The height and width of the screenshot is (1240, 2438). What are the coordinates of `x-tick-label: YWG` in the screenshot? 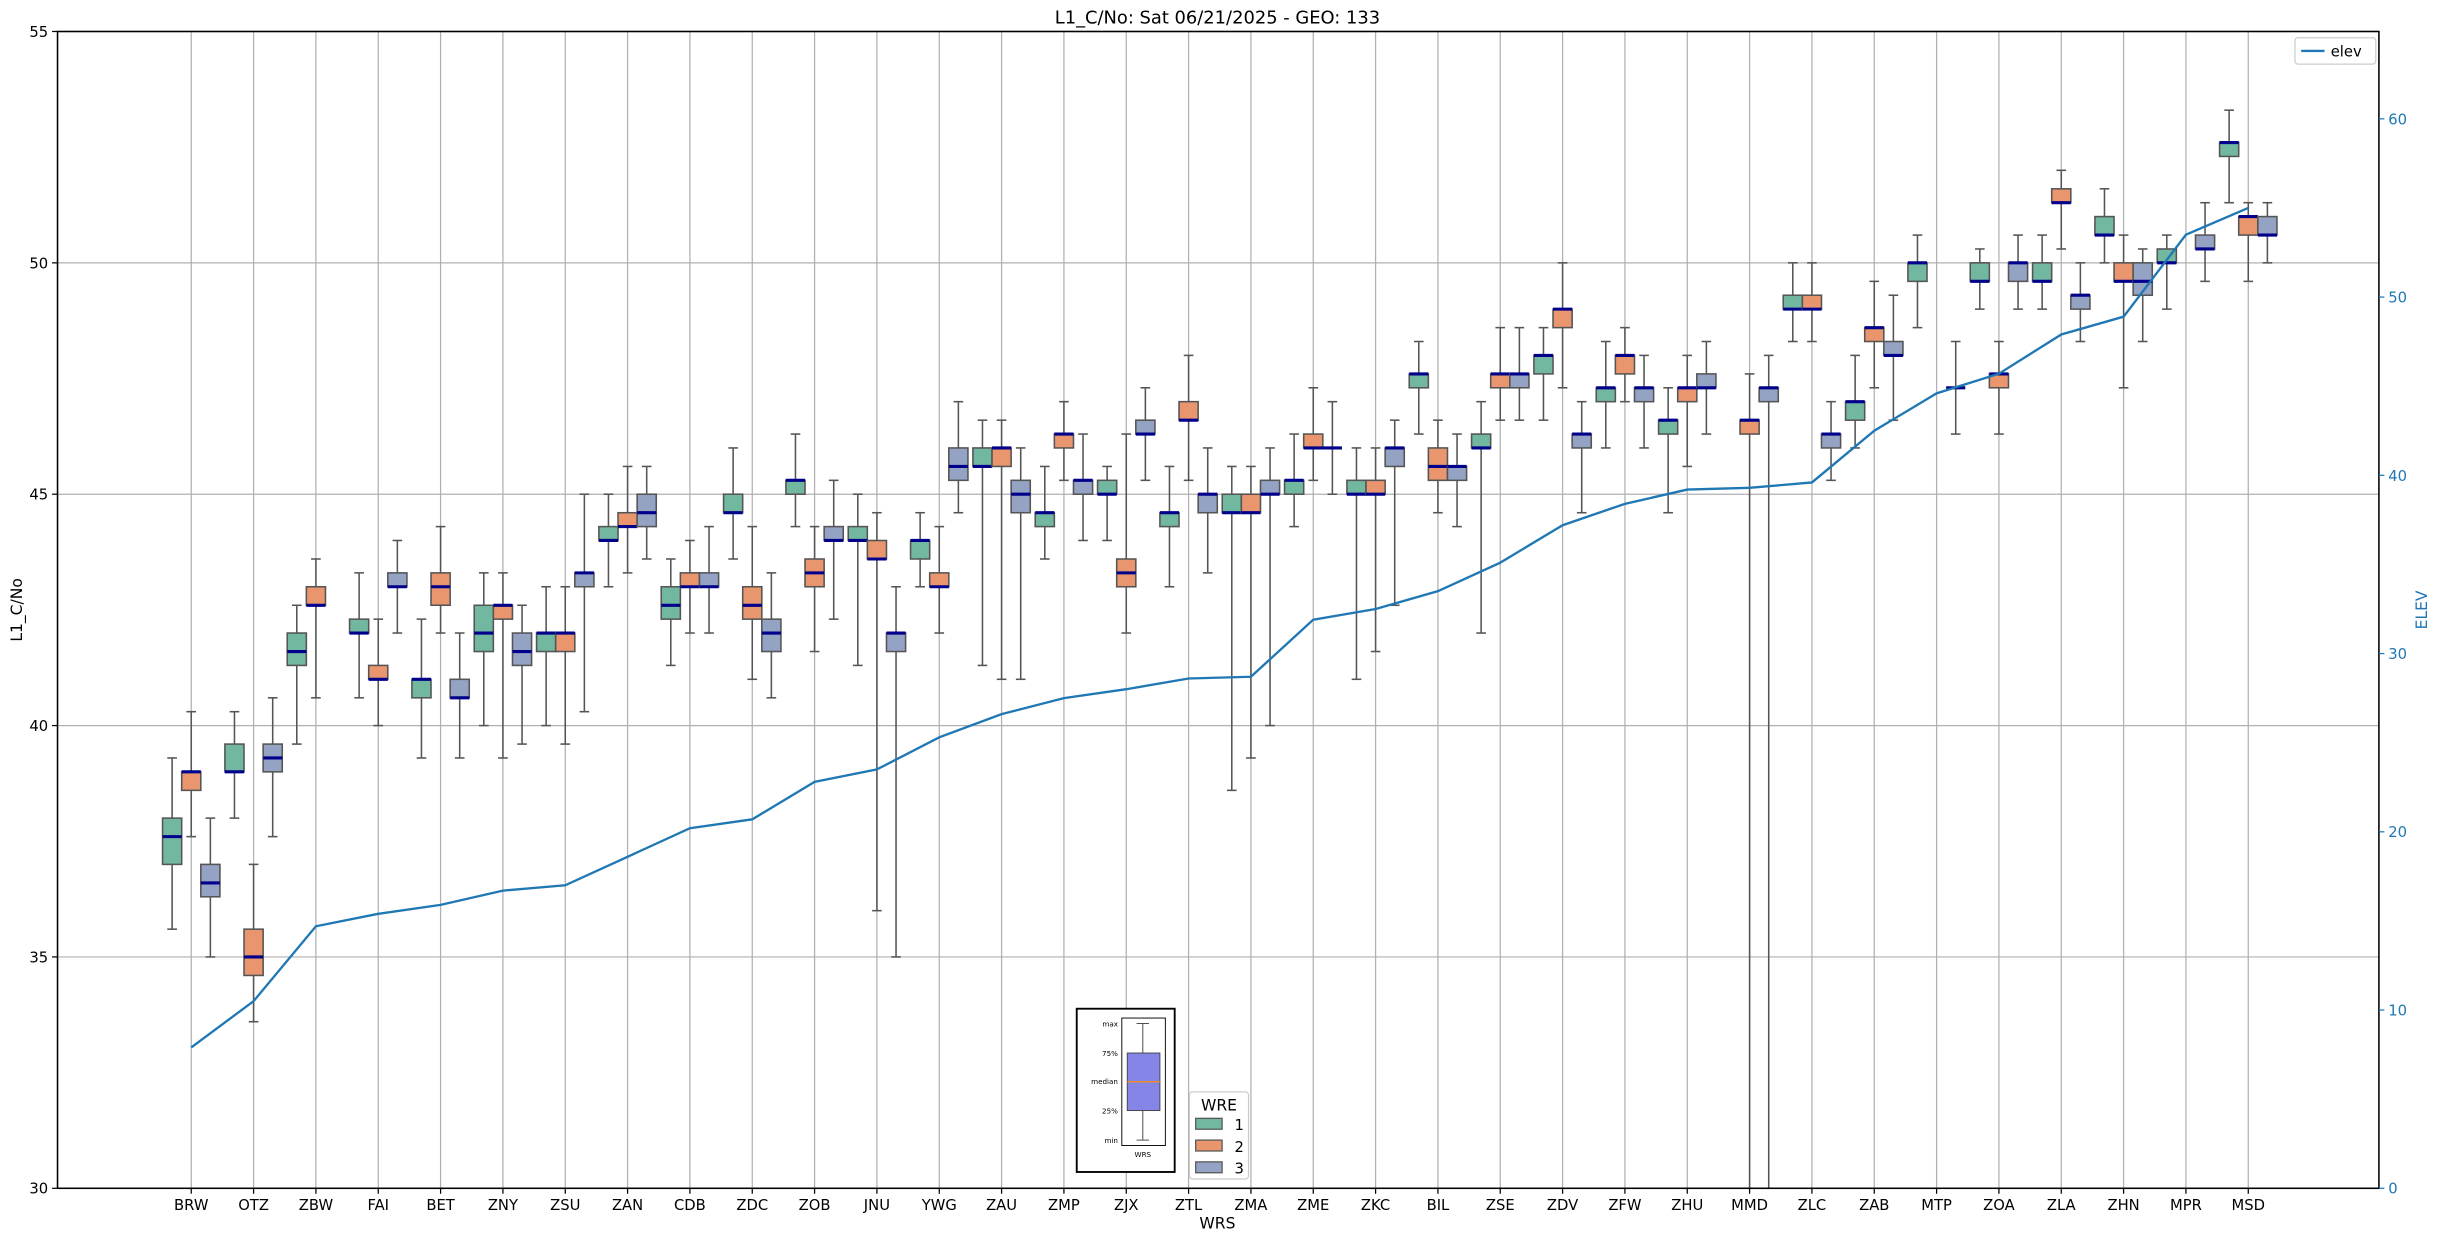 It's located at (939, 1205).